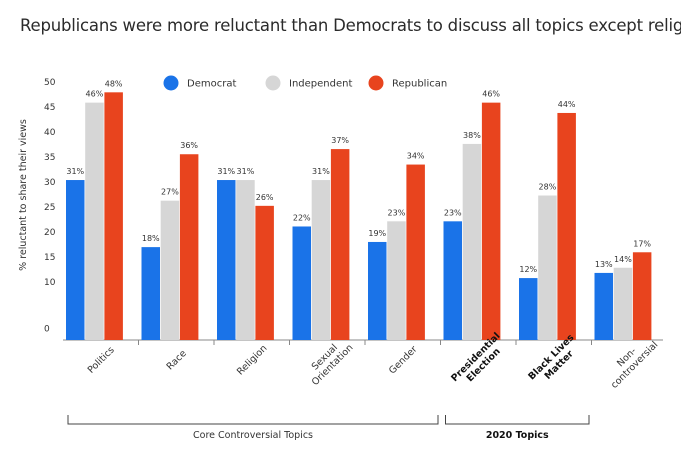 The width and height of the screenshot is (681, 451). I want to click on group-label: 2020 Topics, so click(517, 435).